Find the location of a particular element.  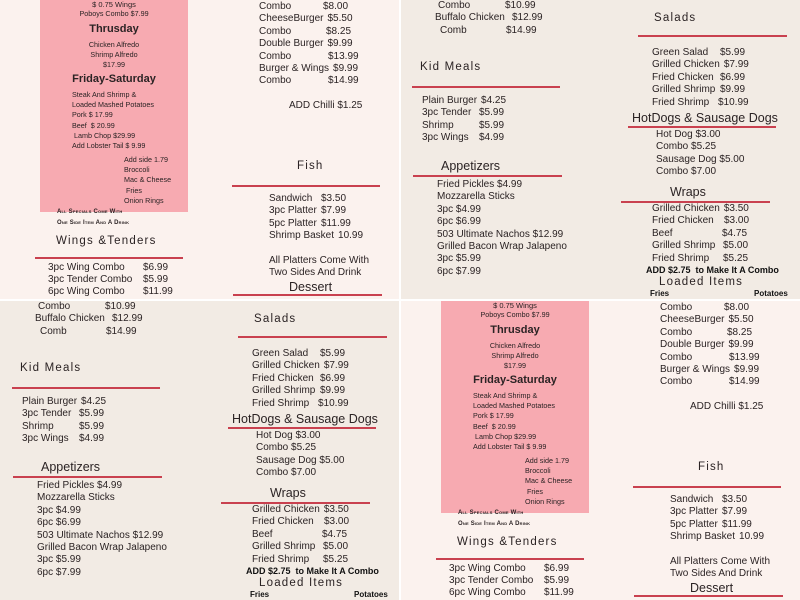

wings-tenders-heading: Wings &Tenders is located at coordinates (106, 241).